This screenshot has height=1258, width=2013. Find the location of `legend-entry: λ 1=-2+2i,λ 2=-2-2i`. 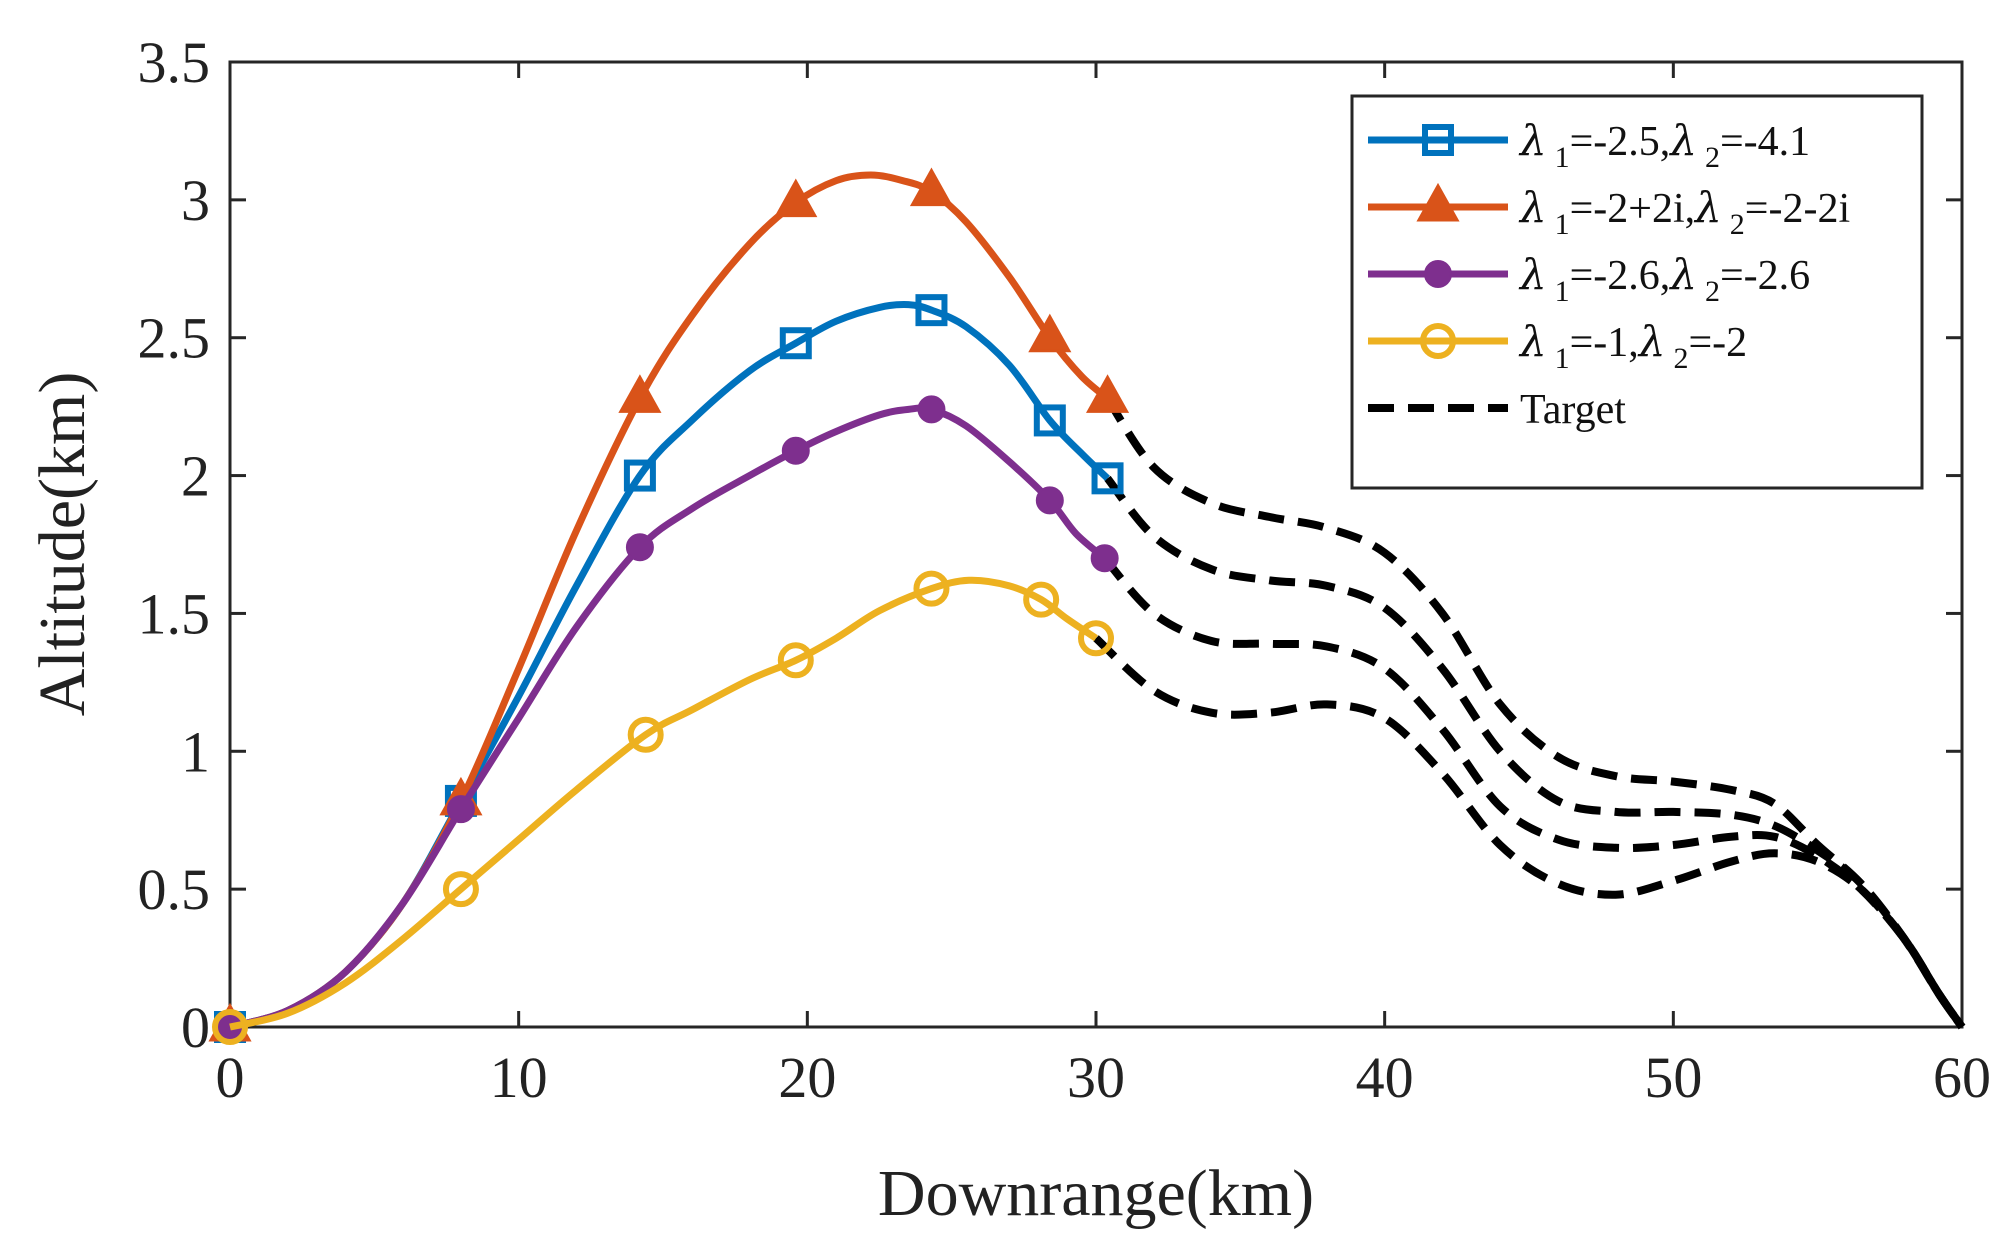

legend-entry: λ 1=-2+2i,λ 2=-2-2i is located at coordinates (1609, 211).